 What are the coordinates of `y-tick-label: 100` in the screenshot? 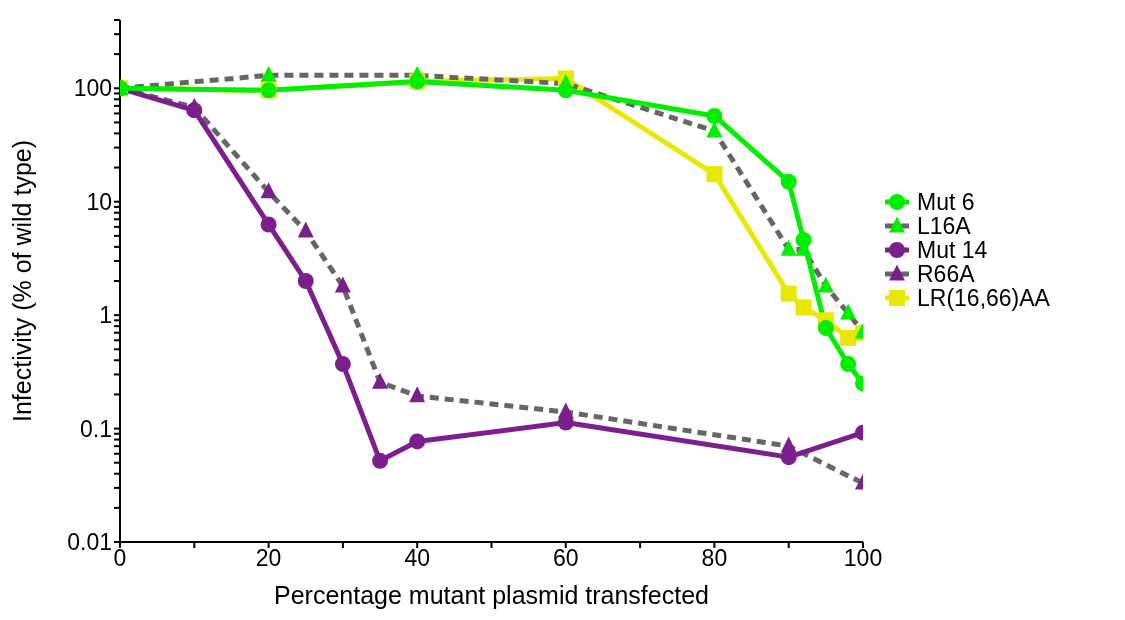 It's located at (92, 88).